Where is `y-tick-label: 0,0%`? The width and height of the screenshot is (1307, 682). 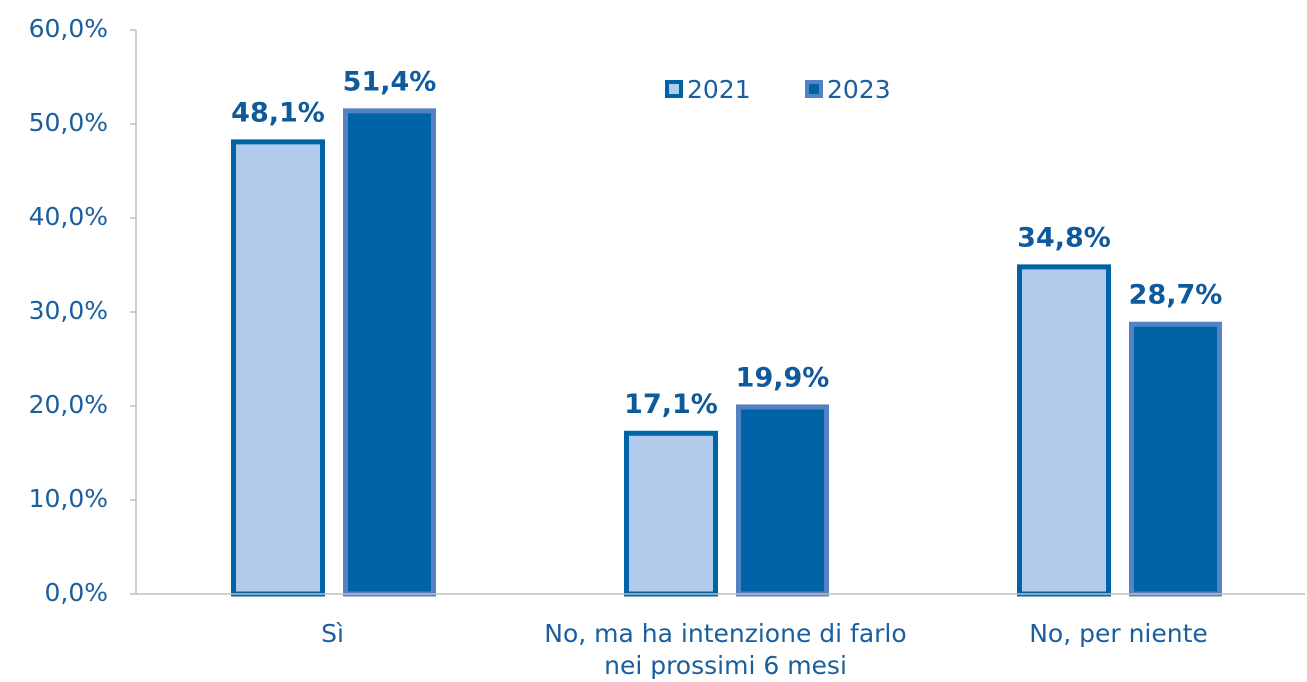
y-tick-label: 0,0% is located at coordinates (76, 592).